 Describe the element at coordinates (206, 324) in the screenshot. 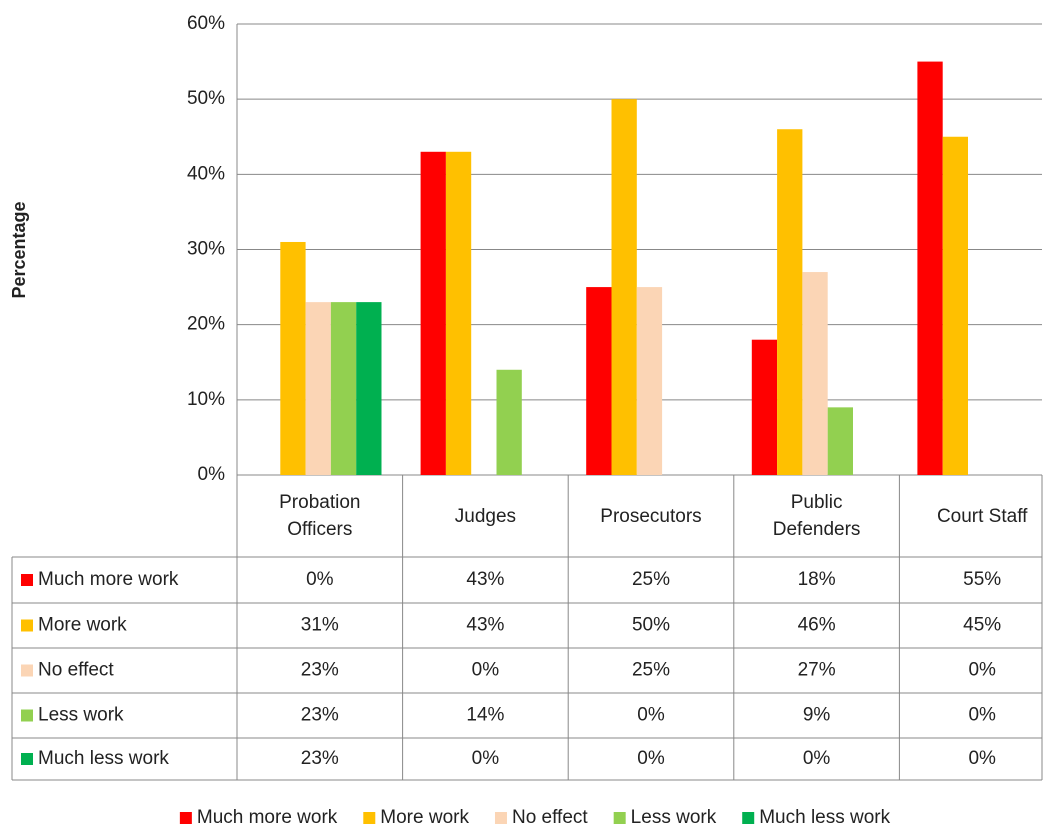

I see `y-tick-label: 20%` at that location.